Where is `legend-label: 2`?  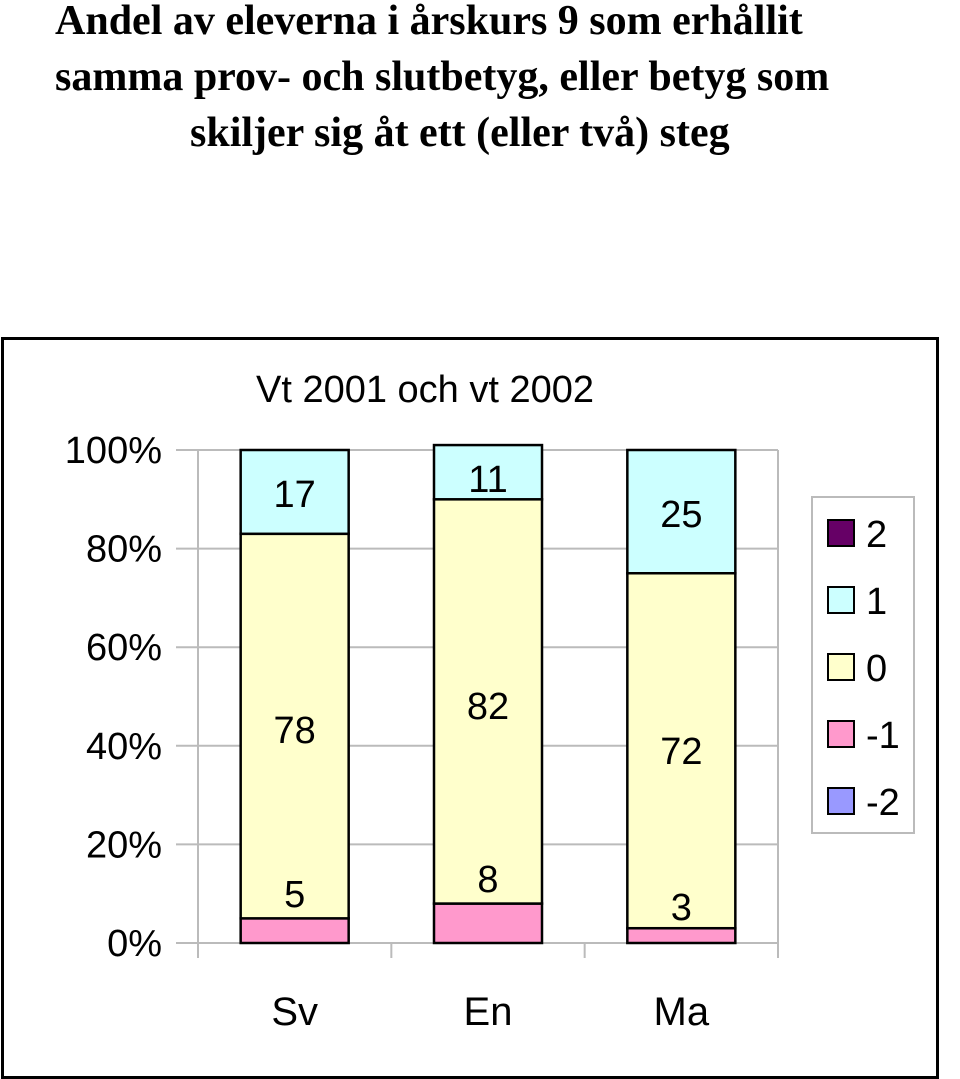
legend-label: 2 is located at coordinates (876, 535).